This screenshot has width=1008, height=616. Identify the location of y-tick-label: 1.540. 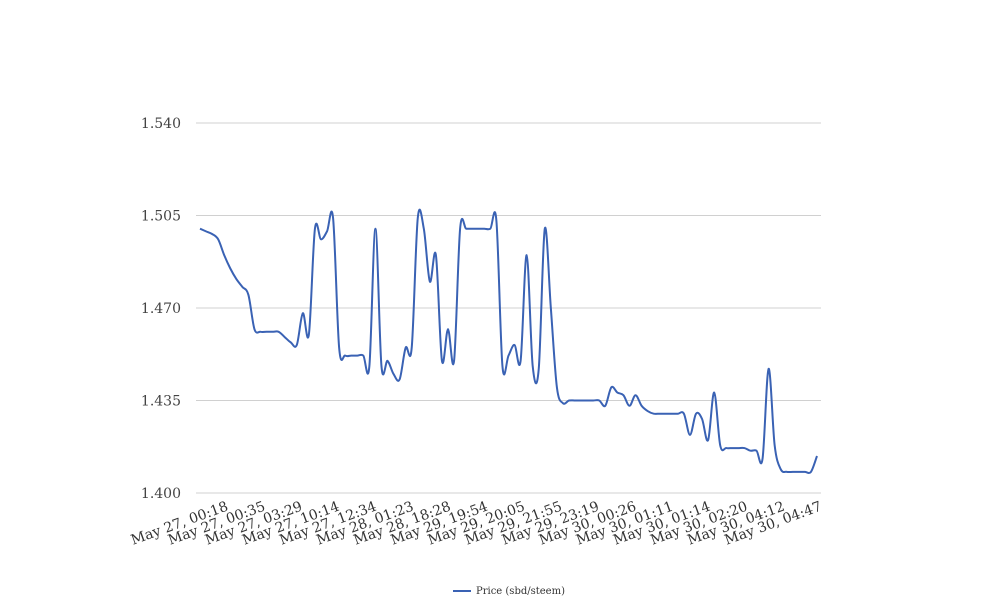
(161, 124).